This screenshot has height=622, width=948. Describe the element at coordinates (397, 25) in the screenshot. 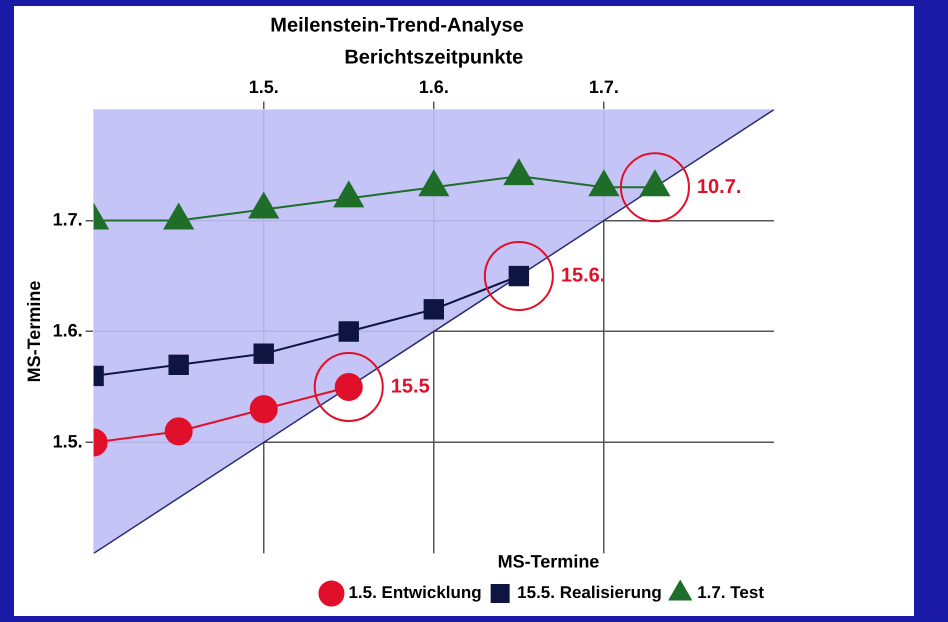

I see `chart-title: Meilenstein-Trend-Analyse` at that location.